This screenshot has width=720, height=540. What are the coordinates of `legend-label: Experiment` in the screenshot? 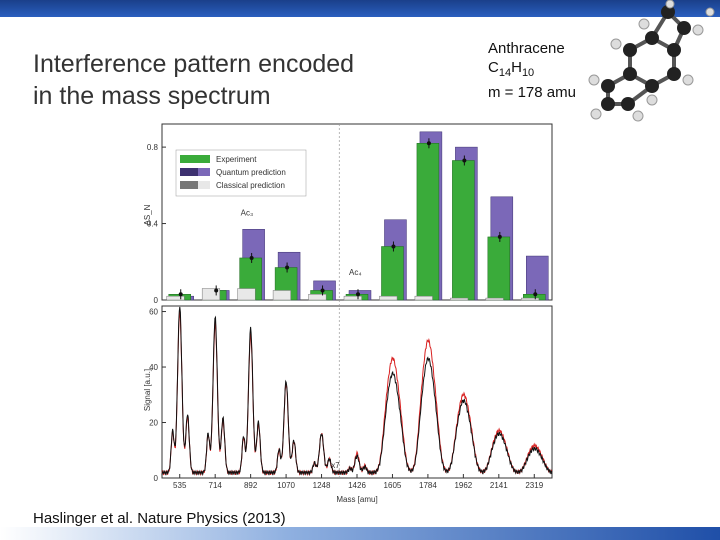 It's located at (236, 159).